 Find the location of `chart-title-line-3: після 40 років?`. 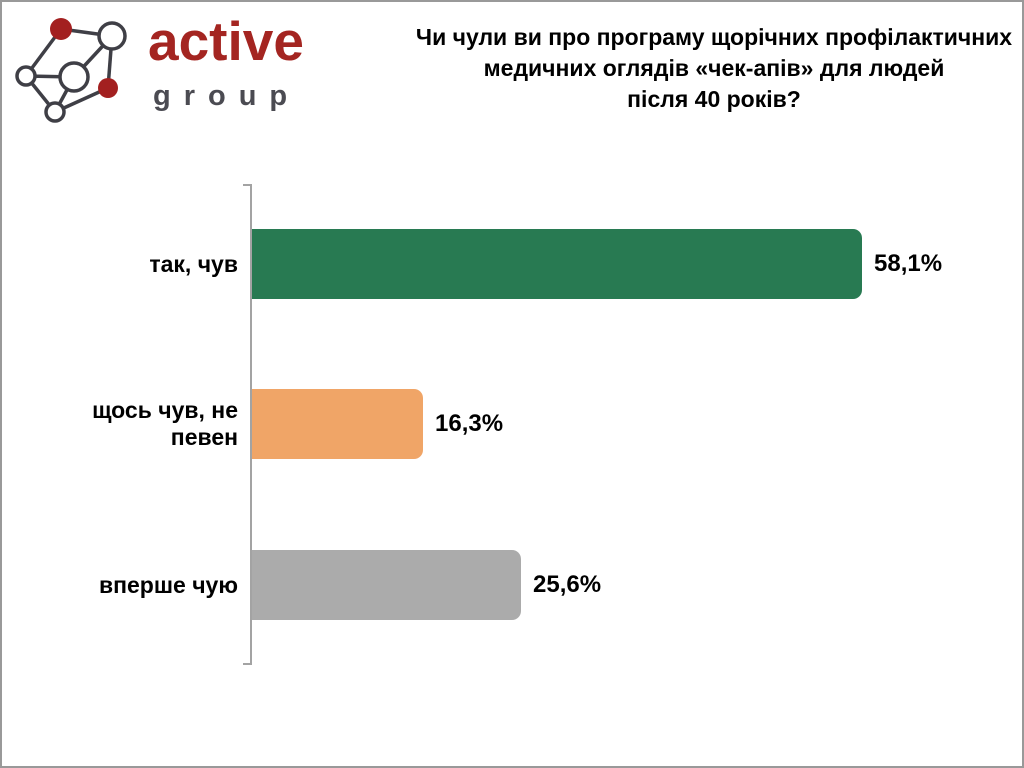

chart-title-line-3: після 40 років? is located at coordinates (714, 99).